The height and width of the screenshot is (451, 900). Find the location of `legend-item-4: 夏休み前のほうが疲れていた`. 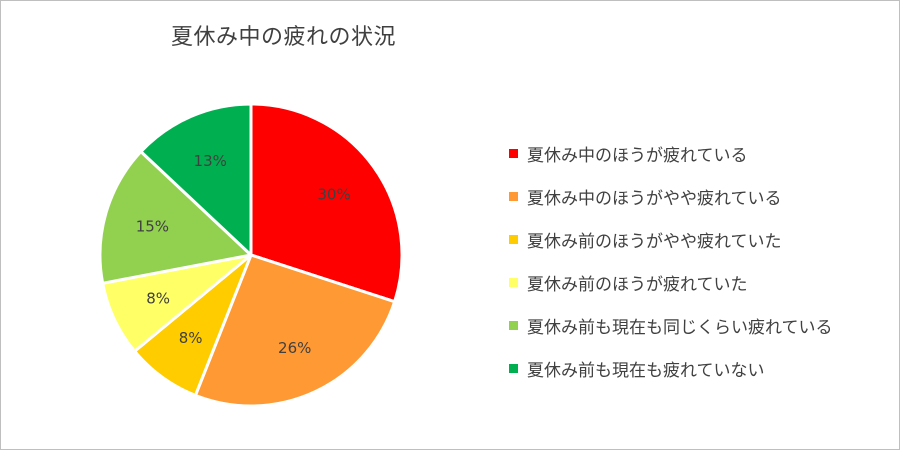

legend-item-4: 夏休み前のほうが疲れていた is located at coordinates (671, 284).